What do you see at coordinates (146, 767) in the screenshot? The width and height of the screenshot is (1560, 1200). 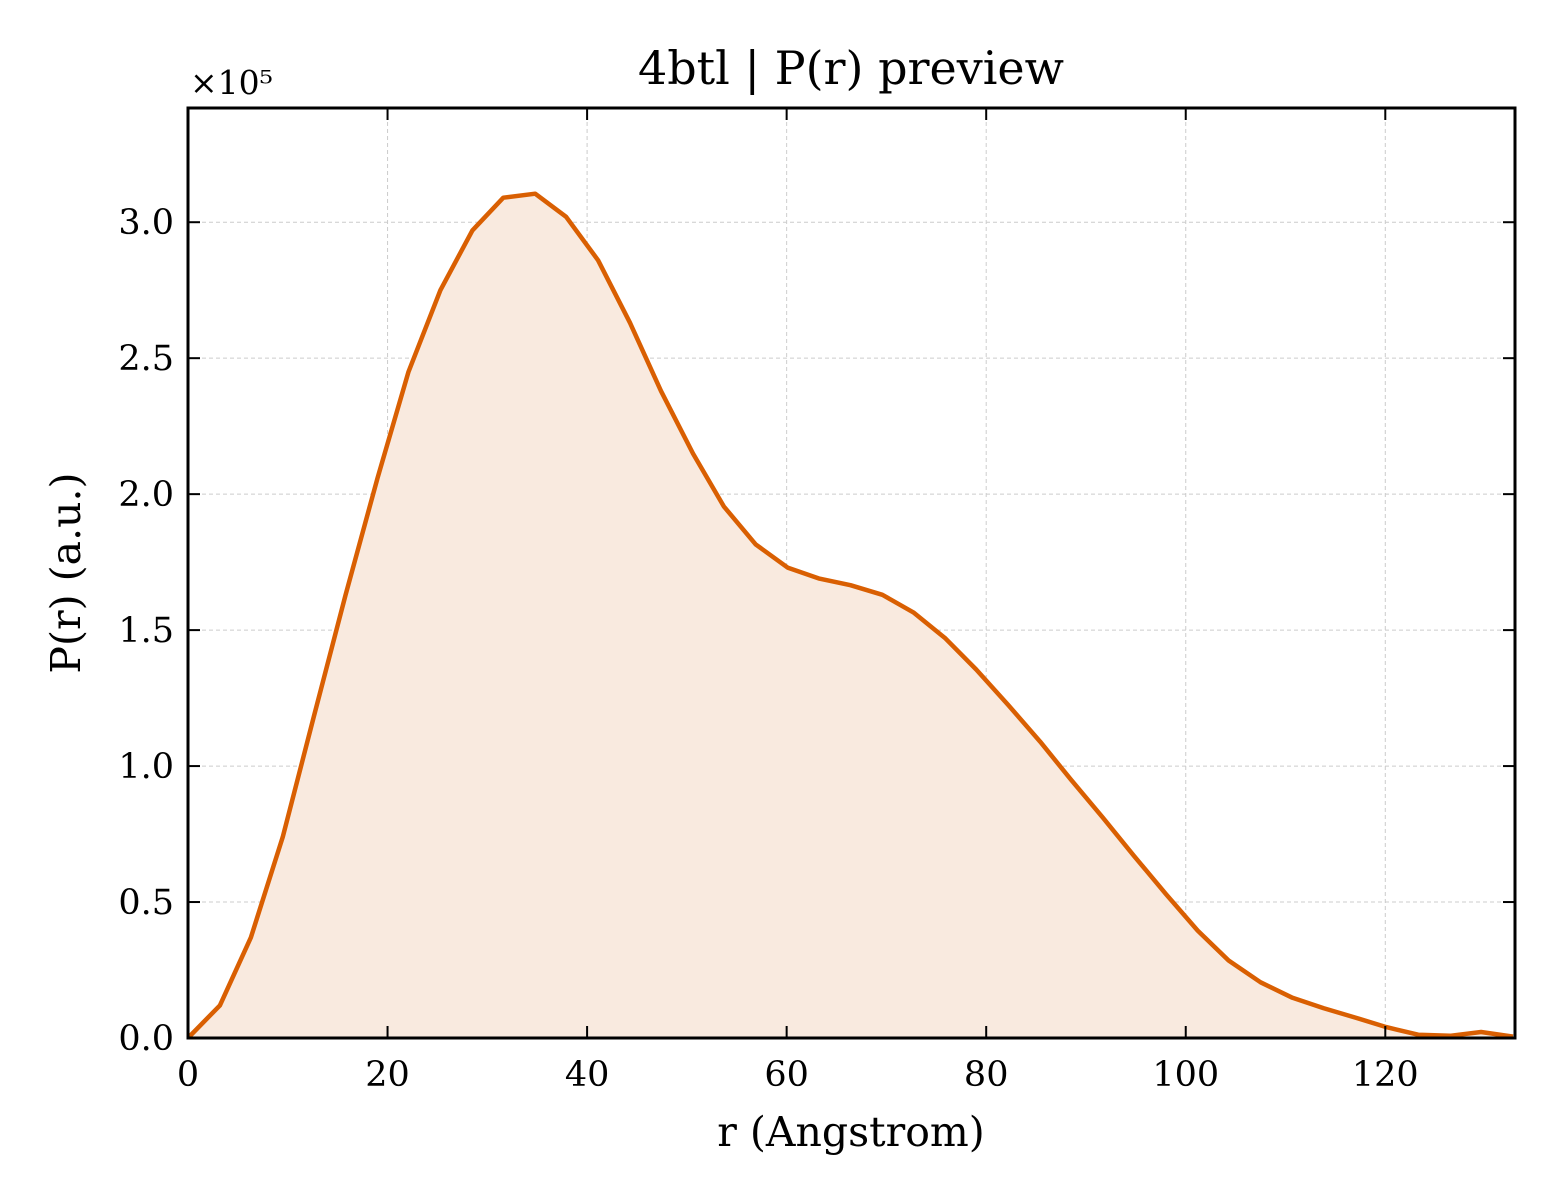 I see `y-tick-label: 1.0` at bounding box center [146, 767].